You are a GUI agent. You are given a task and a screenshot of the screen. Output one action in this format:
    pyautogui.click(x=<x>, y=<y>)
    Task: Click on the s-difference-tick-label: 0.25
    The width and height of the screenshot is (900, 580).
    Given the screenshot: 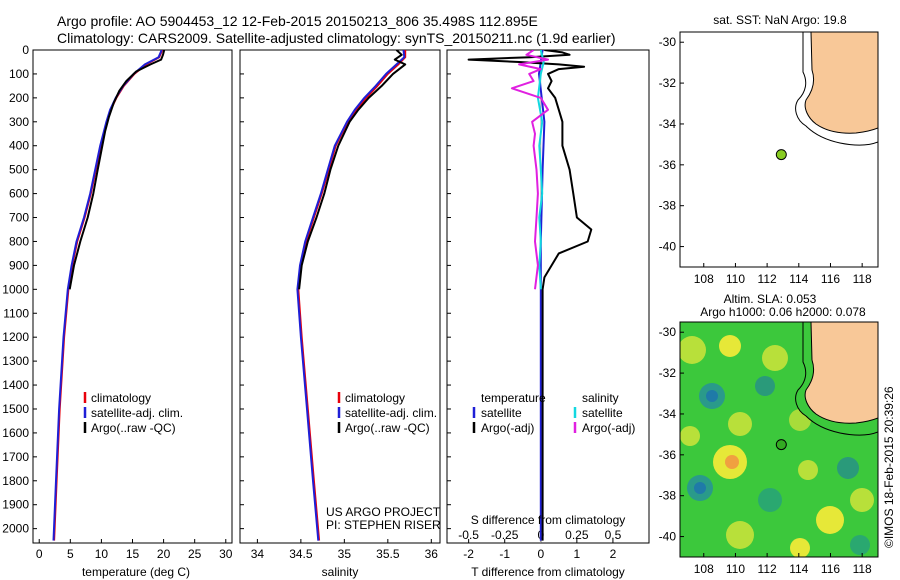 What is the action you would take?
    pyautogui.click(x=577, y=535)
    